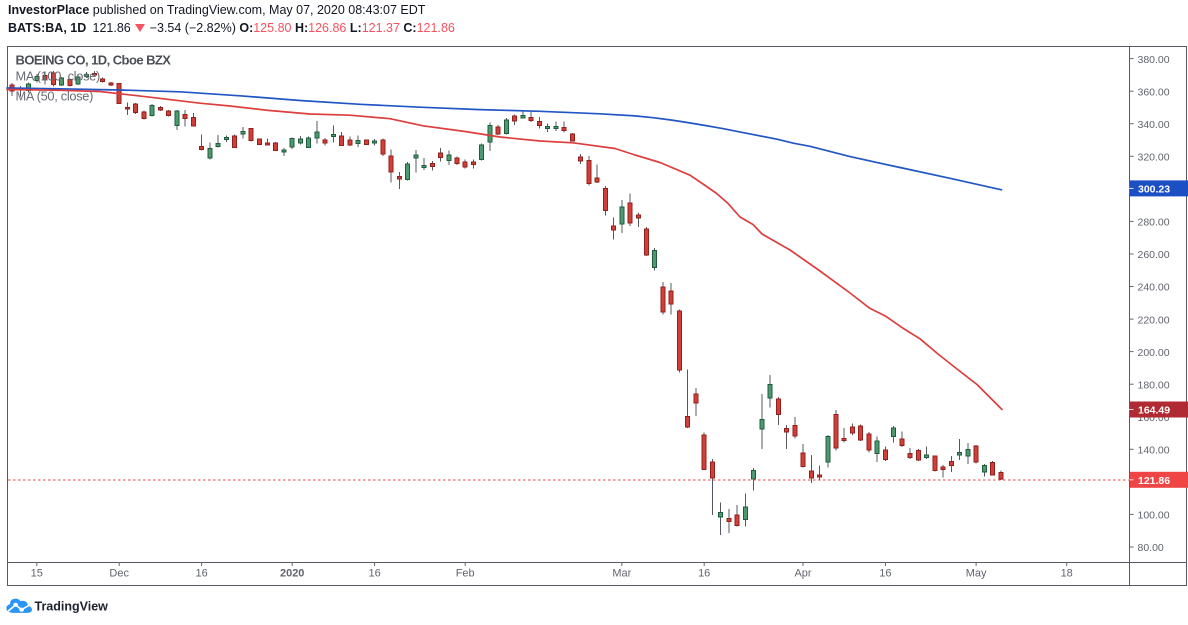 This screenshot has width=1188, height=625. I want to click on svg-text: Mar, so click(621, 574).